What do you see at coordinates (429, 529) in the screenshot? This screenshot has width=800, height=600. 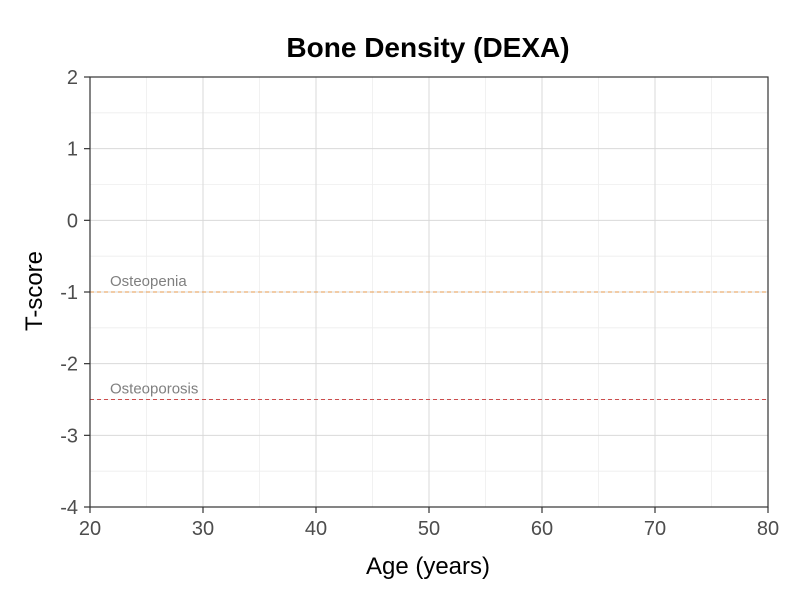 I see `x-tick-label: 50` at bounding box center [429, 529].